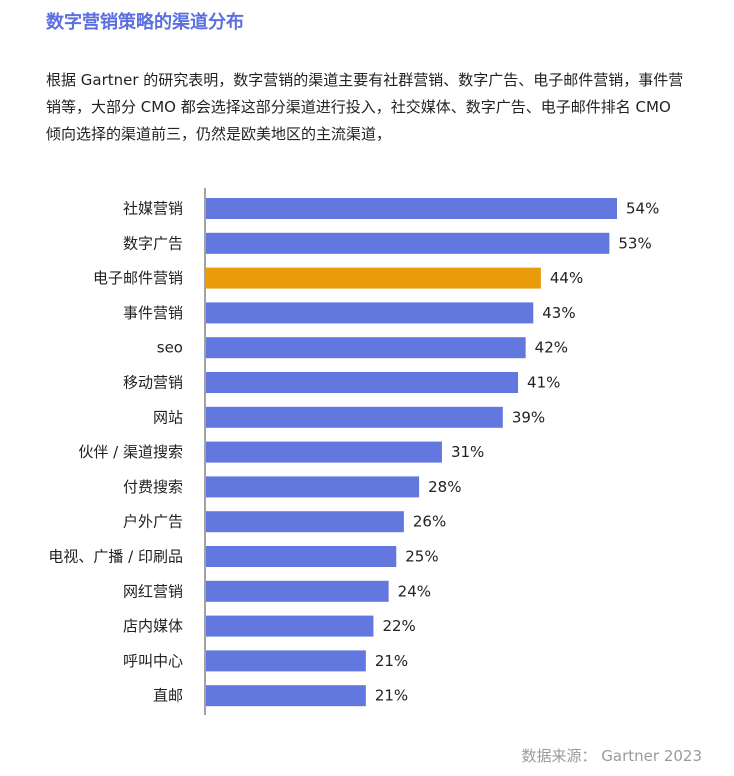 This screenshot has height=776, width=734. What do you see at coordinates (429, 522) in the screenshot?
I see `value-label: 26%` at bounding box center [429, 522].